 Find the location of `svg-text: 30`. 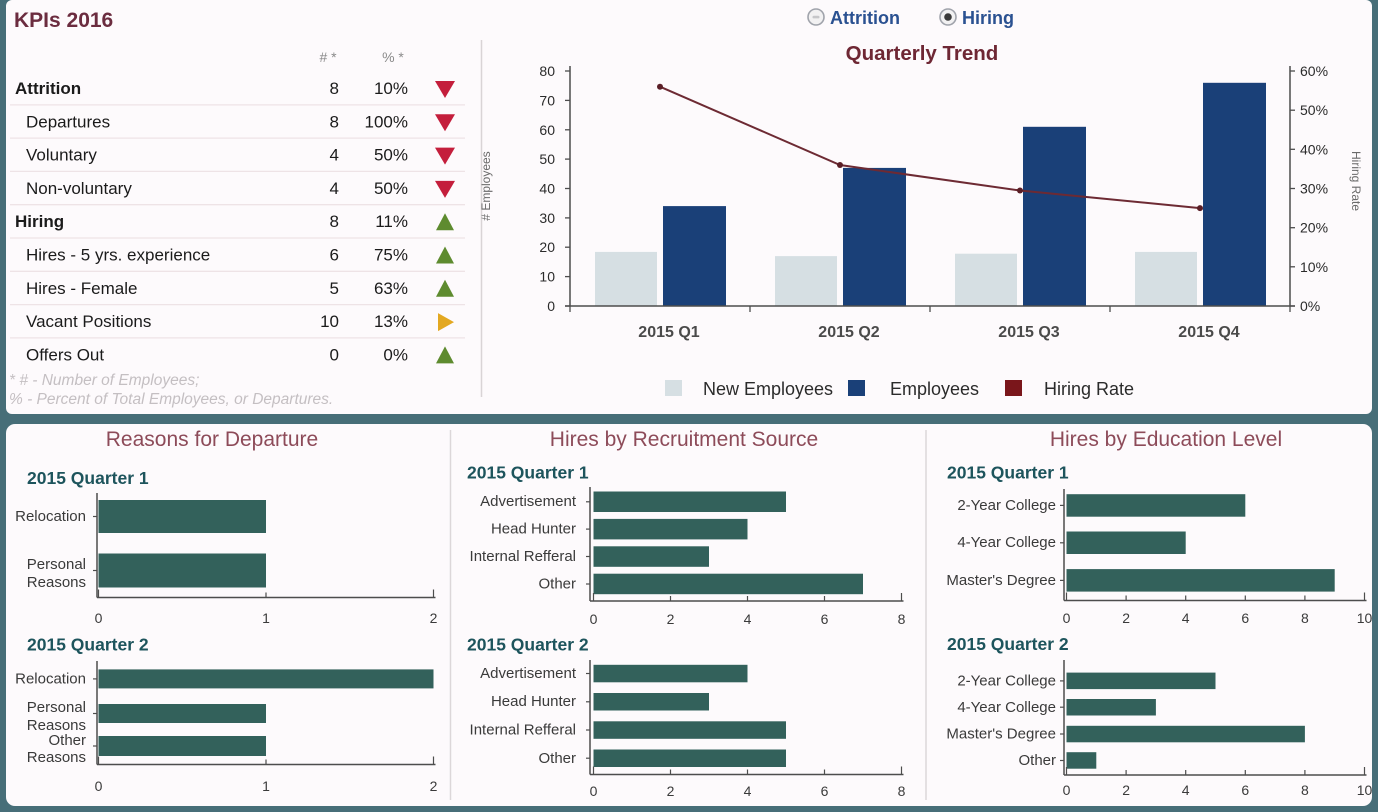

svg-text: 30 is located at coordinates (547, 218).